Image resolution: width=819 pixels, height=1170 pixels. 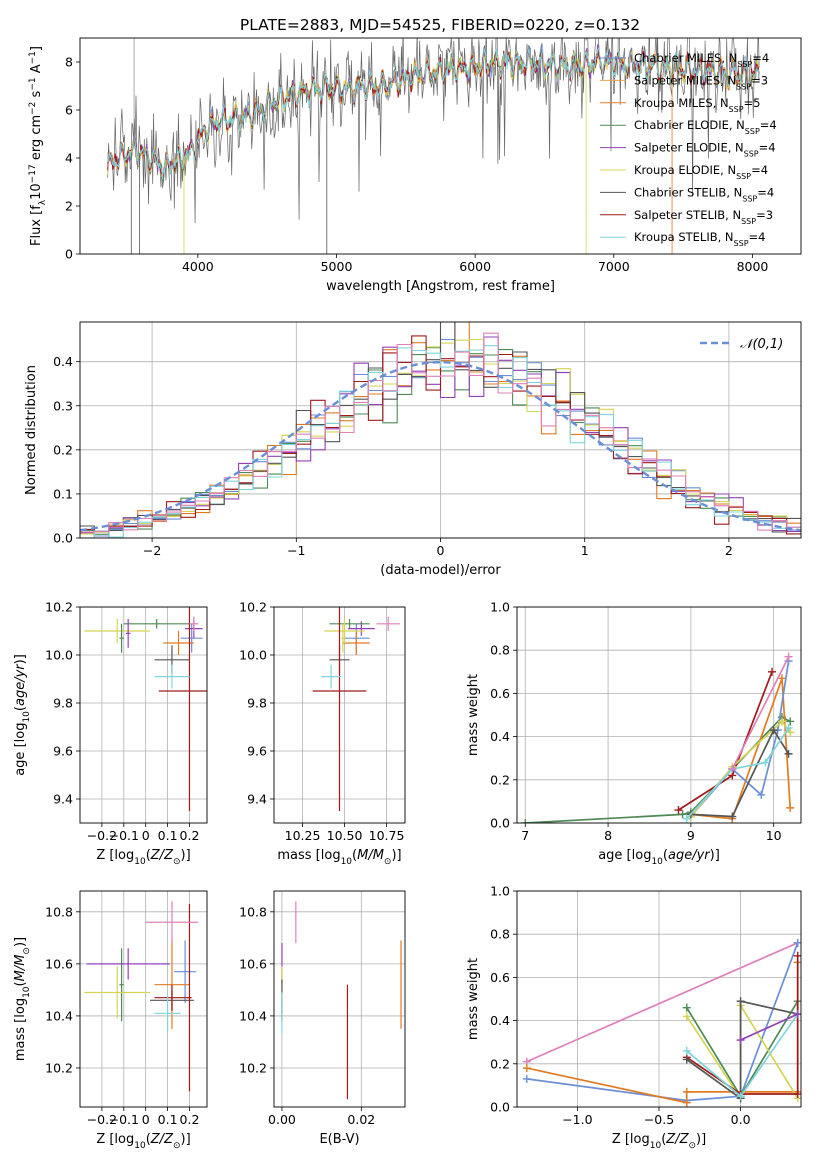 What do you see at coordinates (36, 70) in the screenshot?
I see `y-label-part: A` at bounding box center [36, 70].